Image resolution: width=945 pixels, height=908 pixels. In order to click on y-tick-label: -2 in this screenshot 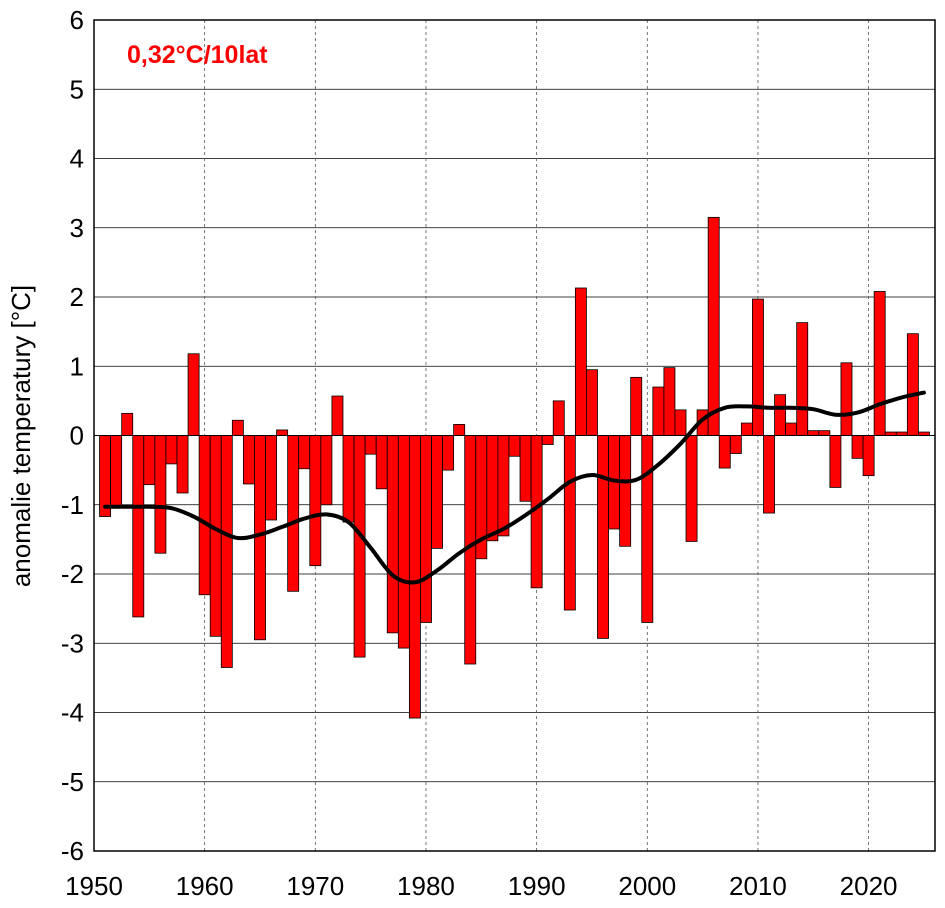, I will do `click(72, 574)`.